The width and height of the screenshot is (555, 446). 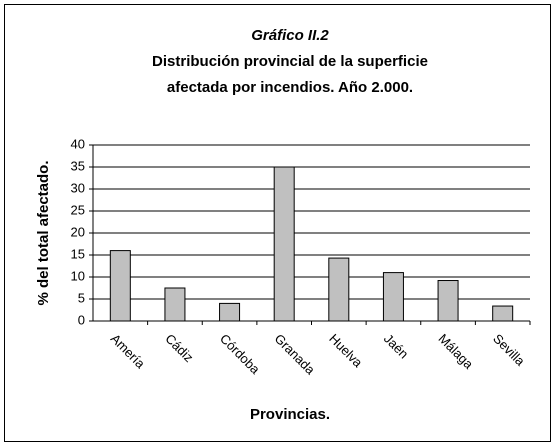 I want to click on y-tick-label: 10, so click(x=78, y=275).